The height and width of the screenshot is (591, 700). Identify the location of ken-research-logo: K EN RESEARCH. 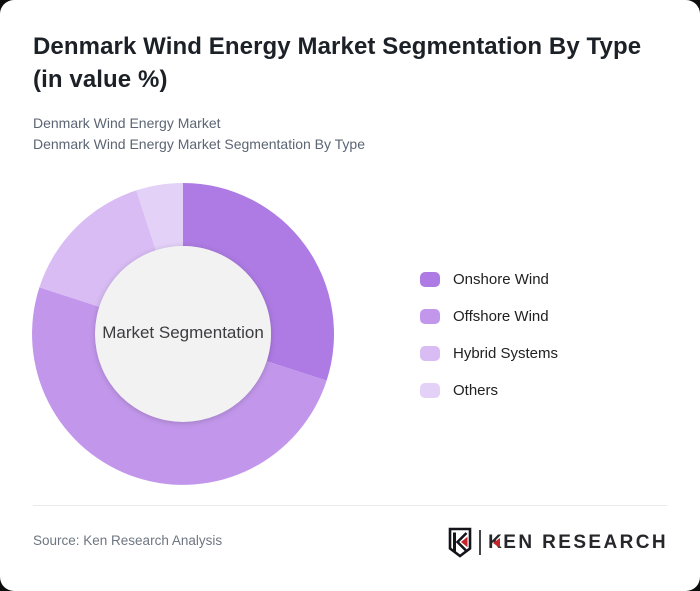
(558, 542).